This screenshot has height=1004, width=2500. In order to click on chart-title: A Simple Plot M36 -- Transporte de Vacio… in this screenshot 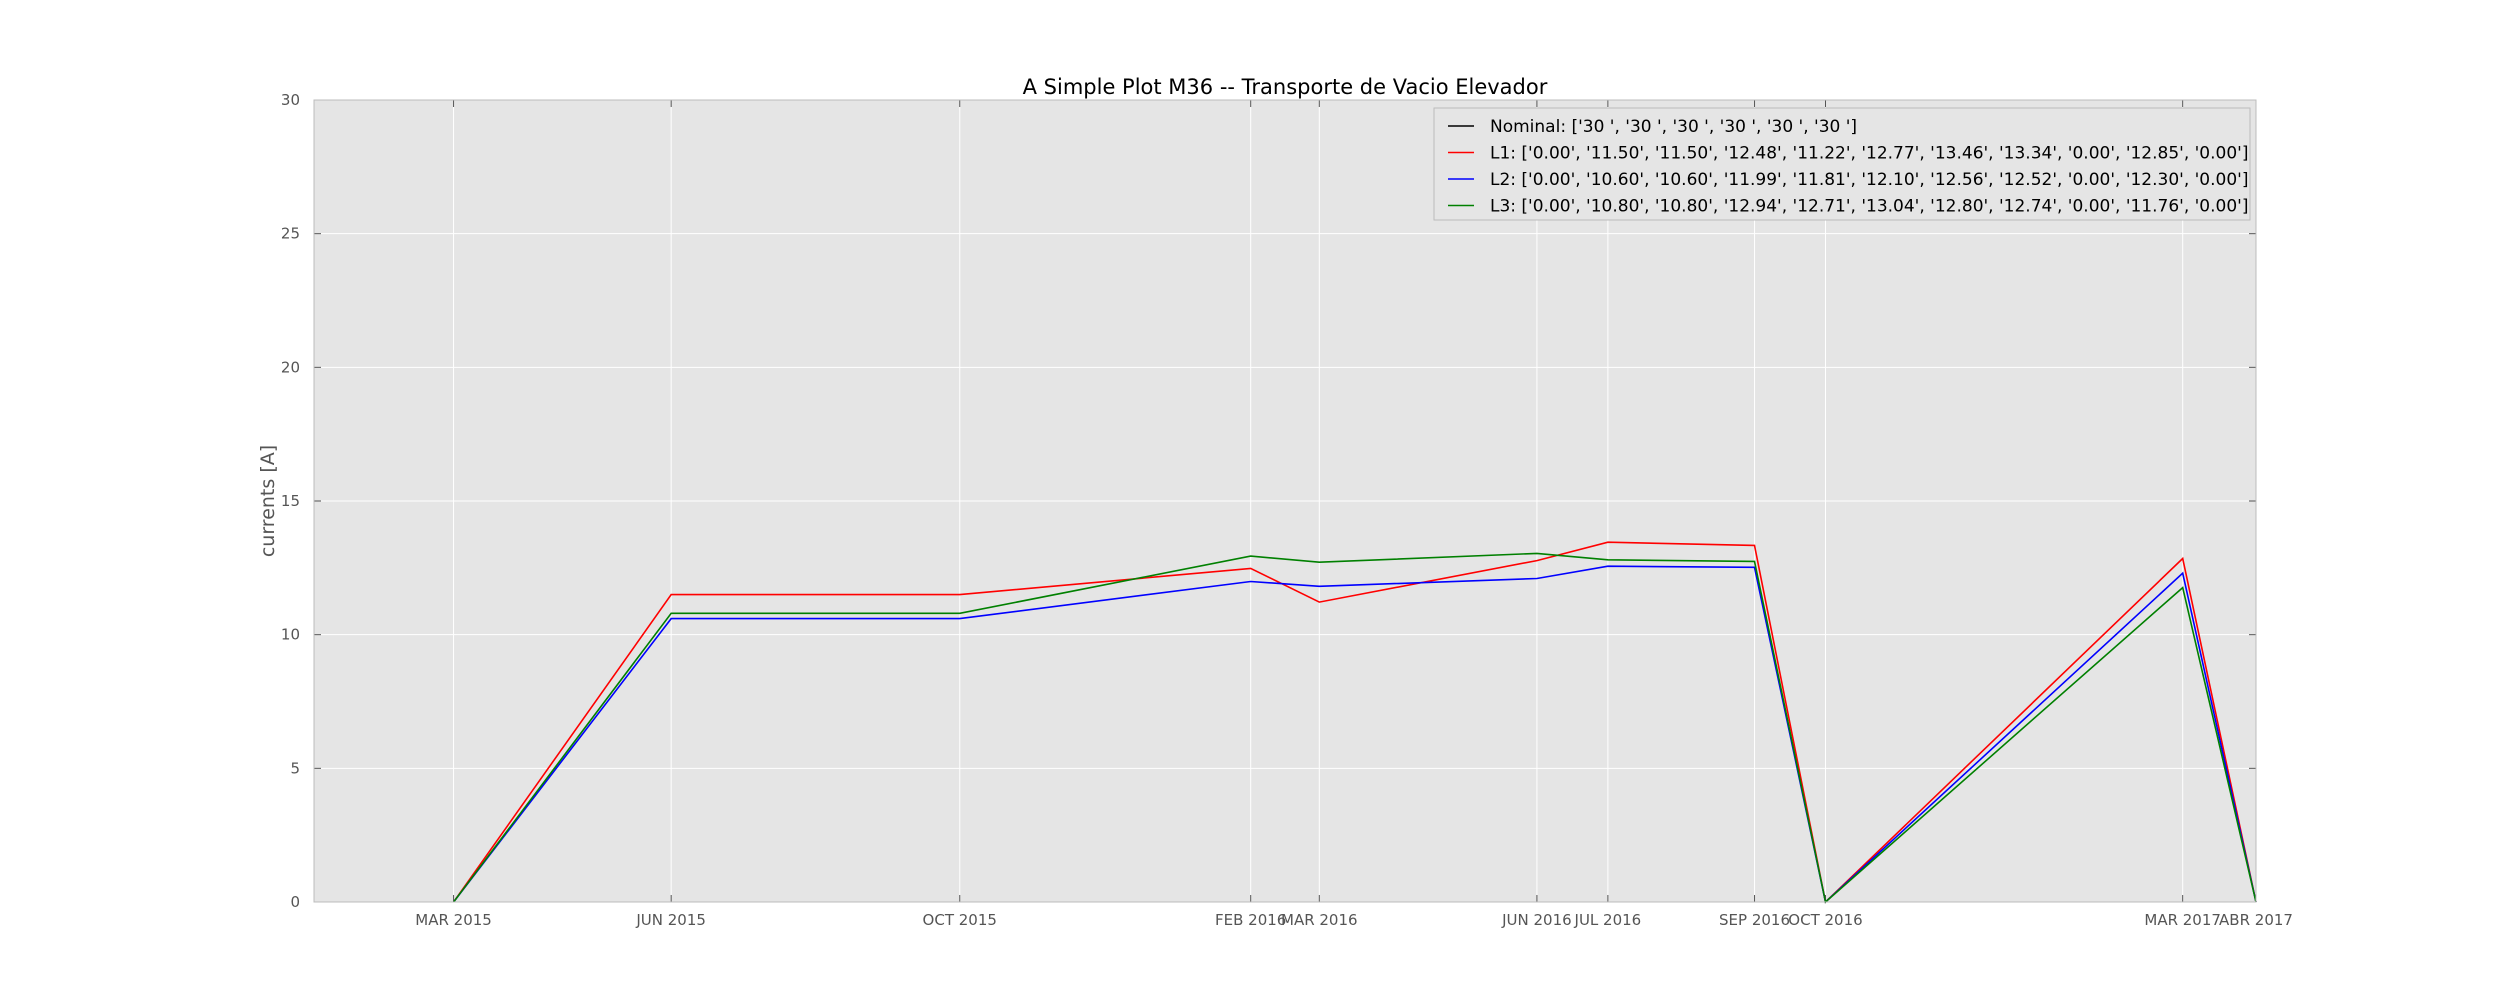, I will do `click(1285, 87)`.